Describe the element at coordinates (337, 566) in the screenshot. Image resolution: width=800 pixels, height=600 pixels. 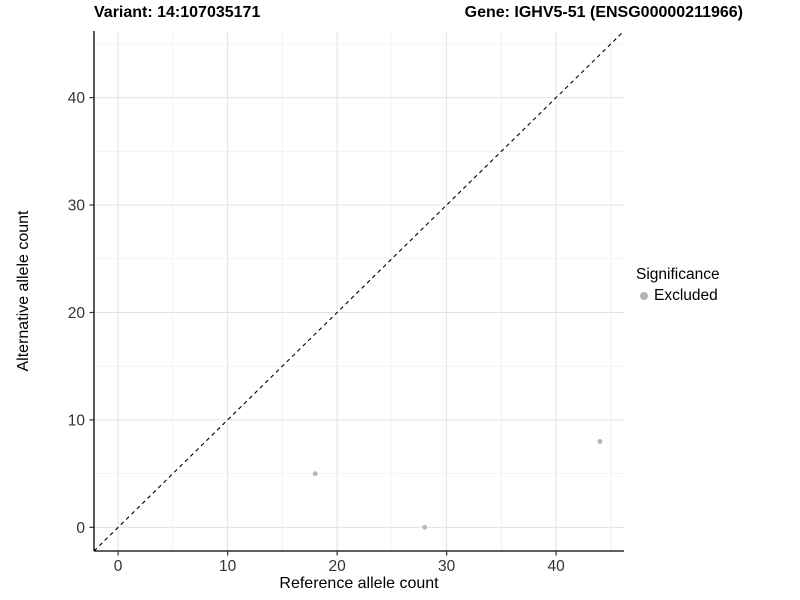
I see `x-tick-label: 20` at that location.